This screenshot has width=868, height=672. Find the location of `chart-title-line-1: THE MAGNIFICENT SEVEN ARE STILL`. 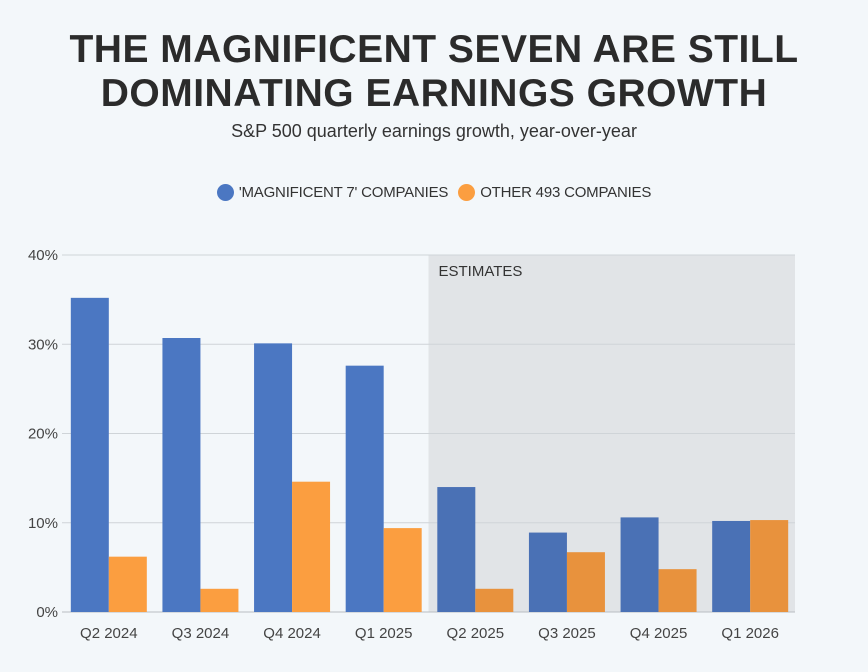

chart-title-line-1: THE MAGNIFICENT SEVEN ARE STILL is located at coordinates (434, 49).